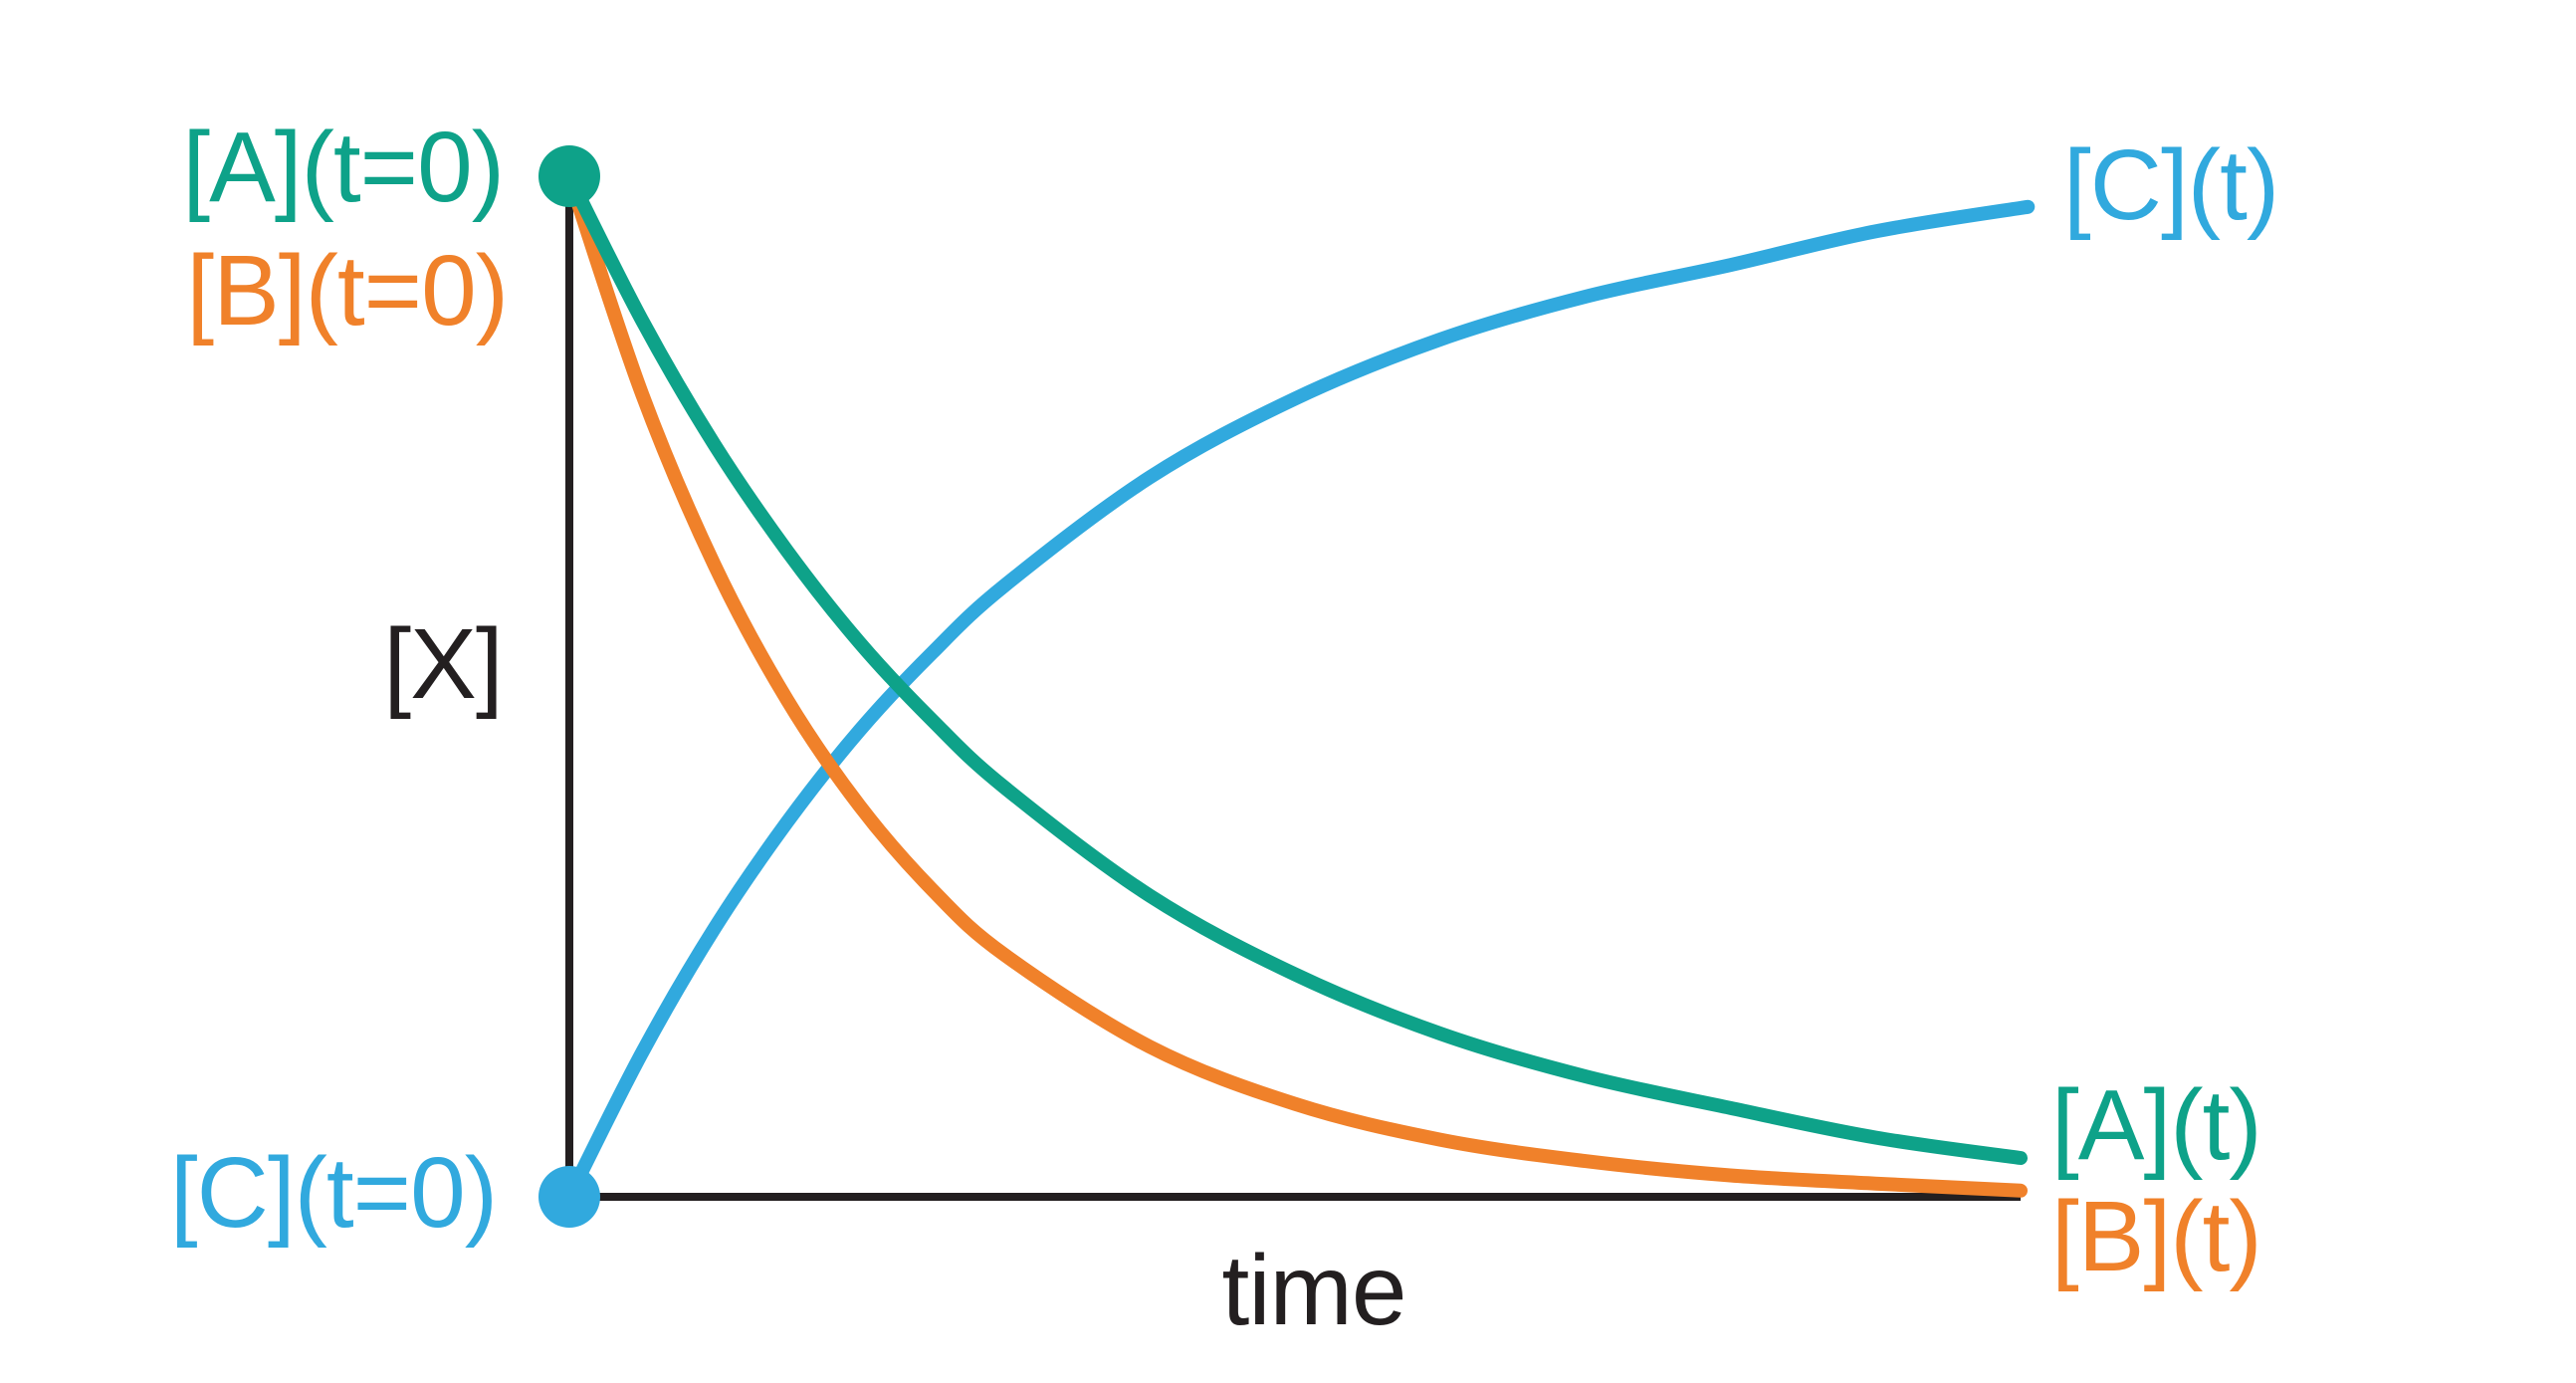  I want to click on c-initial-concentration-dot, so click(569, 1197).